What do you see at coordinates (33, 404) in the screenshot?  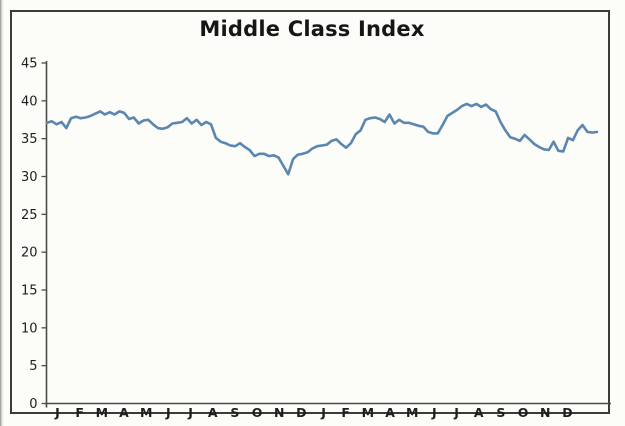 I see `y-axis-tick-label: 0` at bounding box center [33, 404].